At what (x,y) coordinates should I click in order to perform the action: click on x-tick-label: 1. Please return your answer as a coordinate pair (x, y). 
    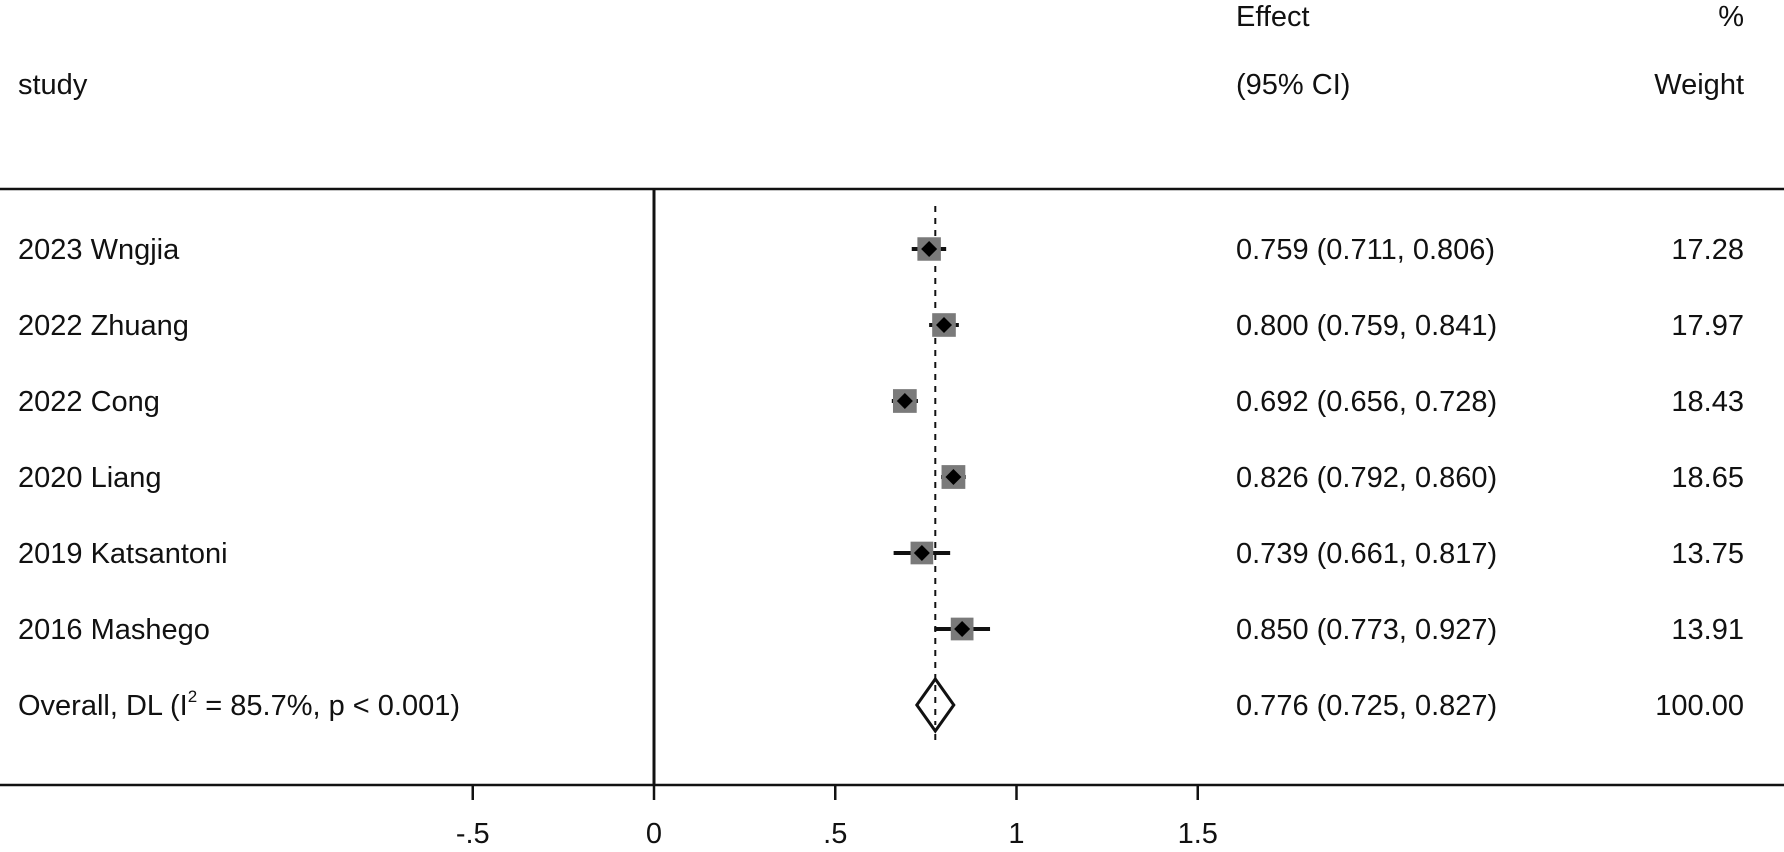
    Looking at the image, I should click on (1016, 834).